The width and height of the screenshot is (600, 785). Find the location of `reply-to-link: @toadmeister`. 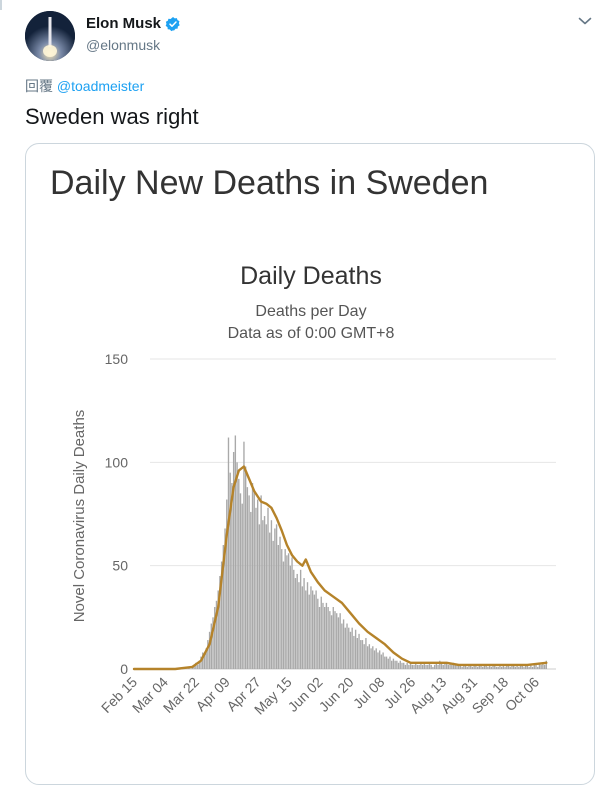

reply-to-link: @toadmeister is located at coordinates (100, 86).